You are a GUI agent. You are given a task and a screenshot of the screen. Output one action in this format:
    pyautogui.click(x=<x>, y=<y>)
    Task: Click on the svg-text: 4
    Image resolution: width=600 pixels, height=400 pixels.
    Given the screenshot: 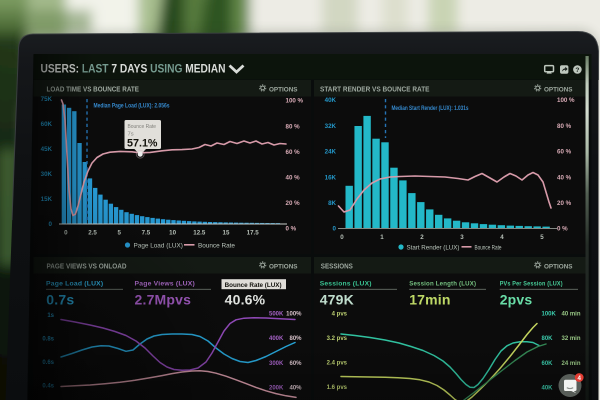 What is the action you would take?
    pyautogui.click(x=579, y=378)
    